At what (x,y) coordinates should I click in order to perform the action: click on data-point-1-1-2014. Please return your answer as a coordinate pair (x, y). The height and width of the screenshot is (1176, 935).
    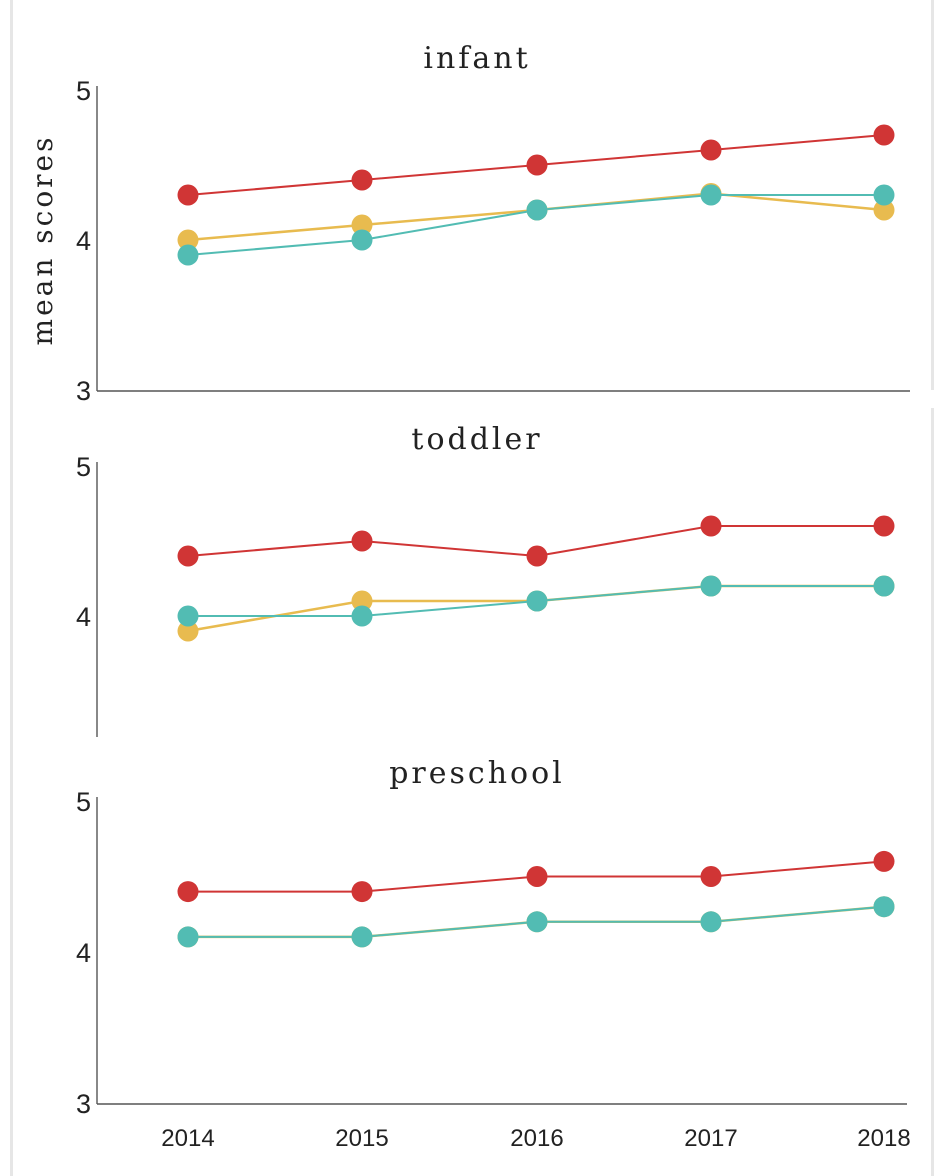
    Looking at the image, I should click on (188, 631).